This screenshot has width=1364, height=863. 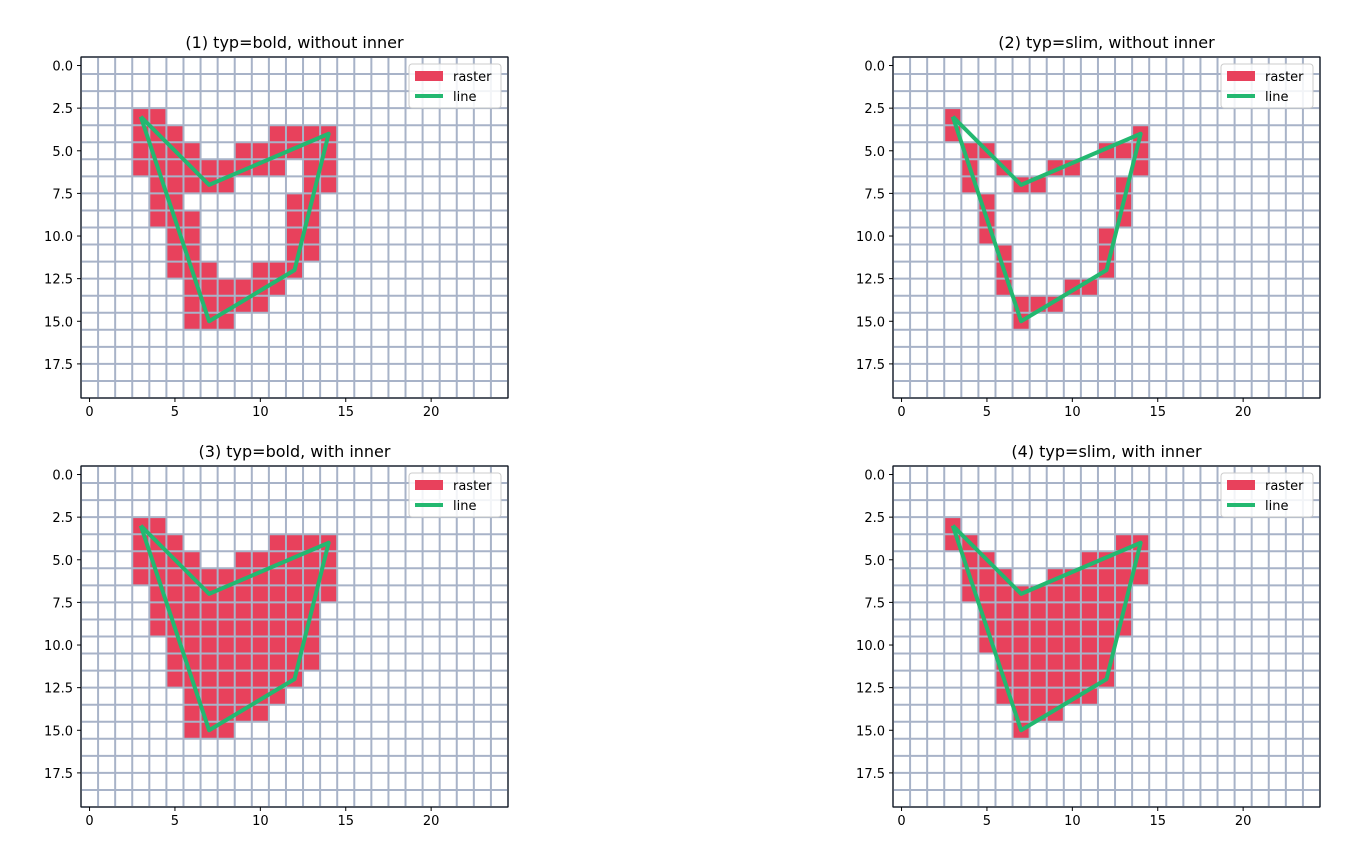 I want to click on line-series, so click(x=1046, y=628).